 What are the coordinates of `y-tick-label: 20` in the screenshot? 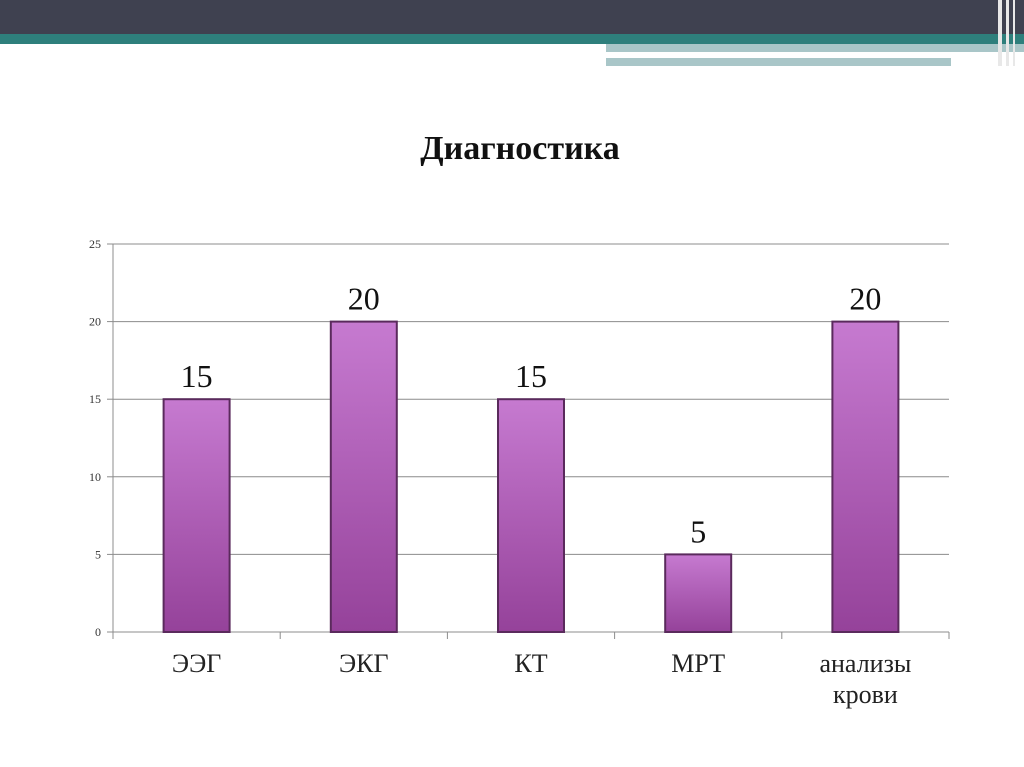 It's located at (95, 322).